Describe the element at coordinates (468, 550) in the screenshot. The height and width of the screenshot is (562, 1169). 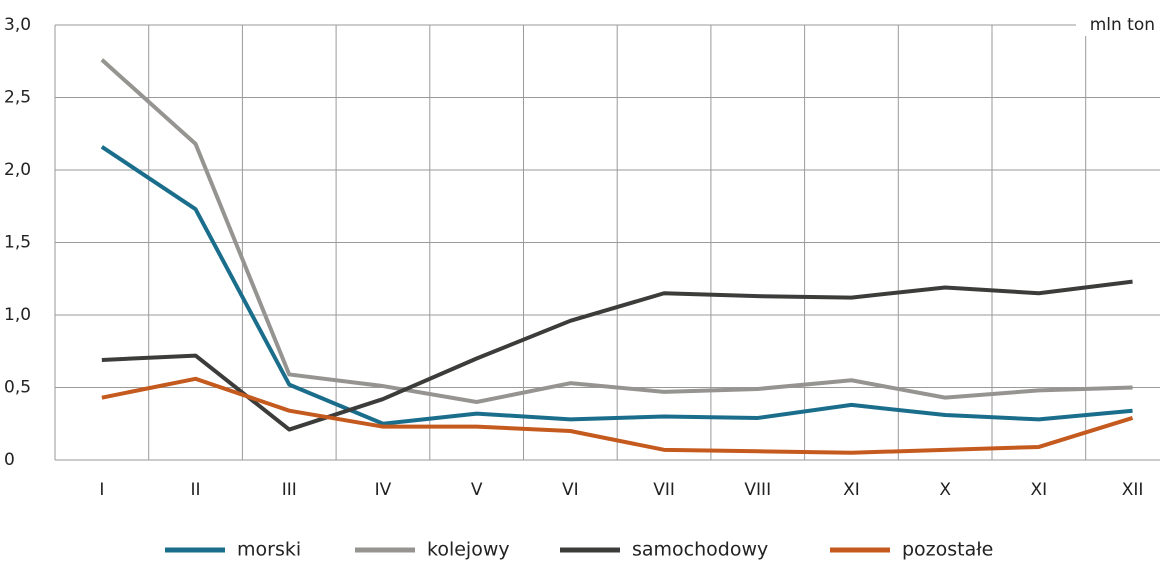
I see `legend-label: kolejowy` at that location.